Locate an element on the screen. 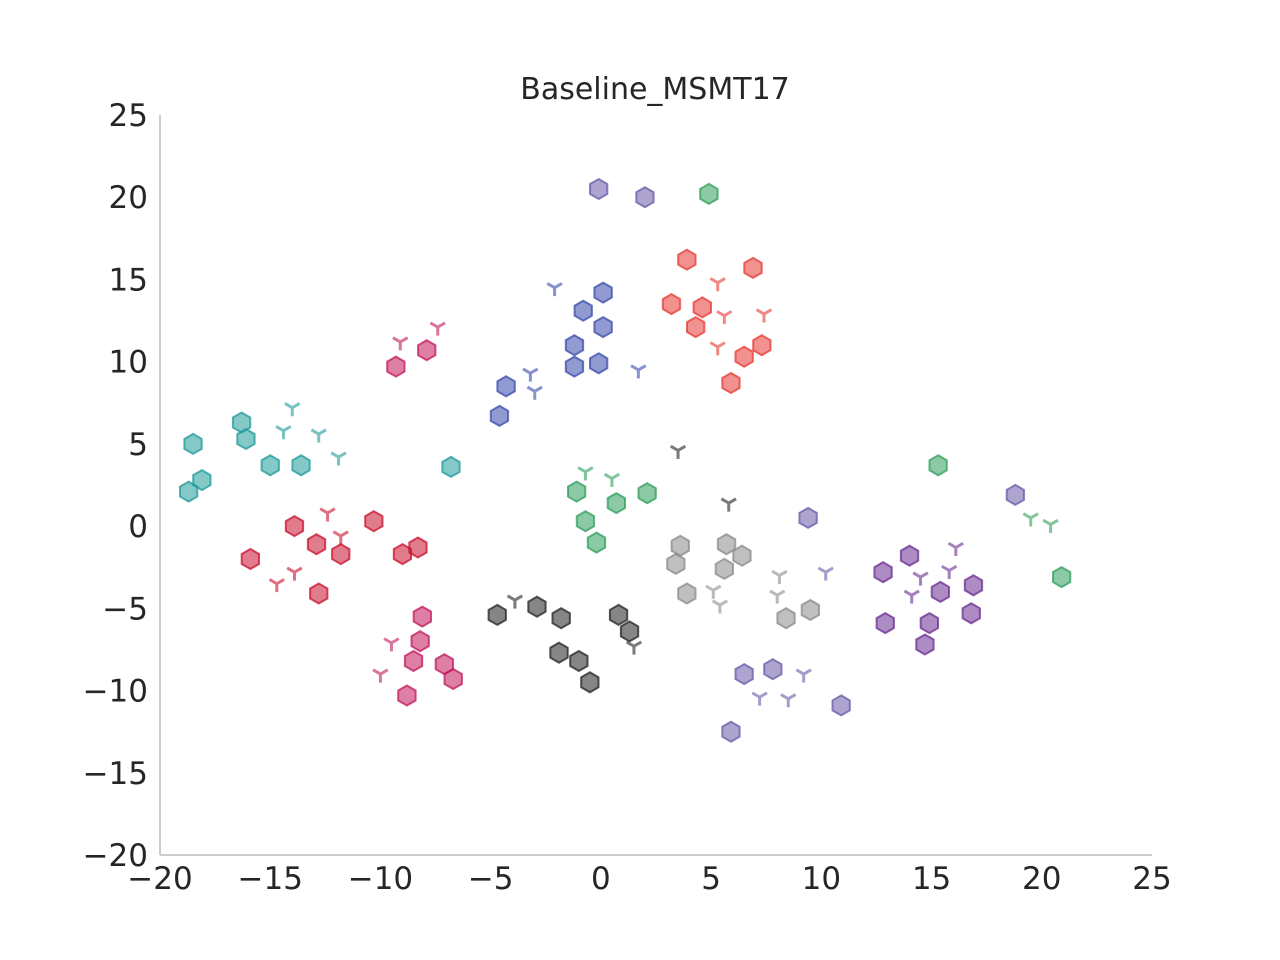 The height and width of the screenshot is (960, 1280). x-tick-label: −15 is located at coordinates (270, 879).